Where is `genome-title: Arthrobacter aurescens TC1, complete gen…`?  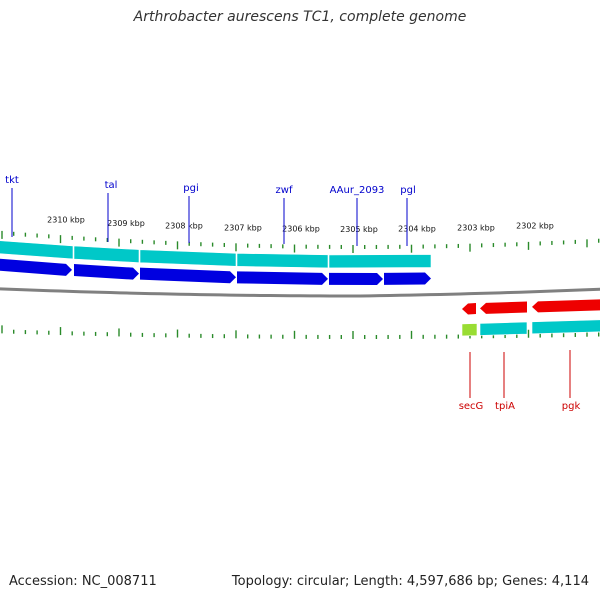 genome-title: Arthrobacter aurescens TC1, complete gen… is located at coordinates (300, 17).